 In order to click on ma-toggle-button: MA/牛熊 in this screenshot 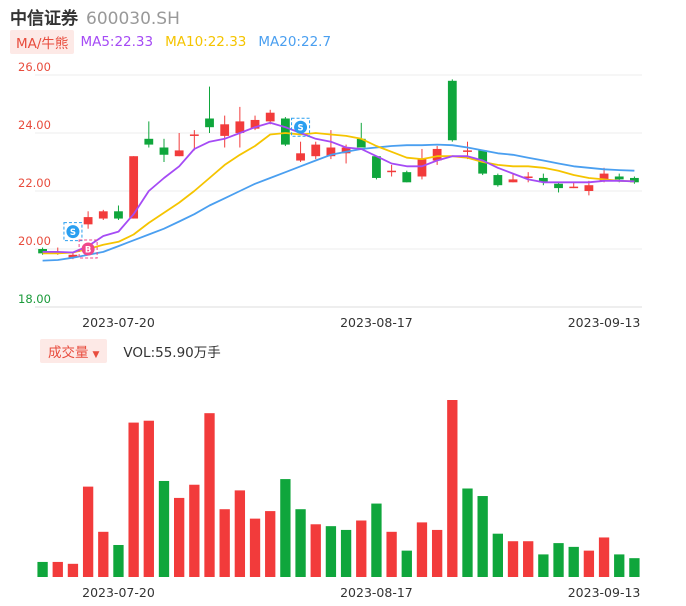, I will do `click(42, 42)`.